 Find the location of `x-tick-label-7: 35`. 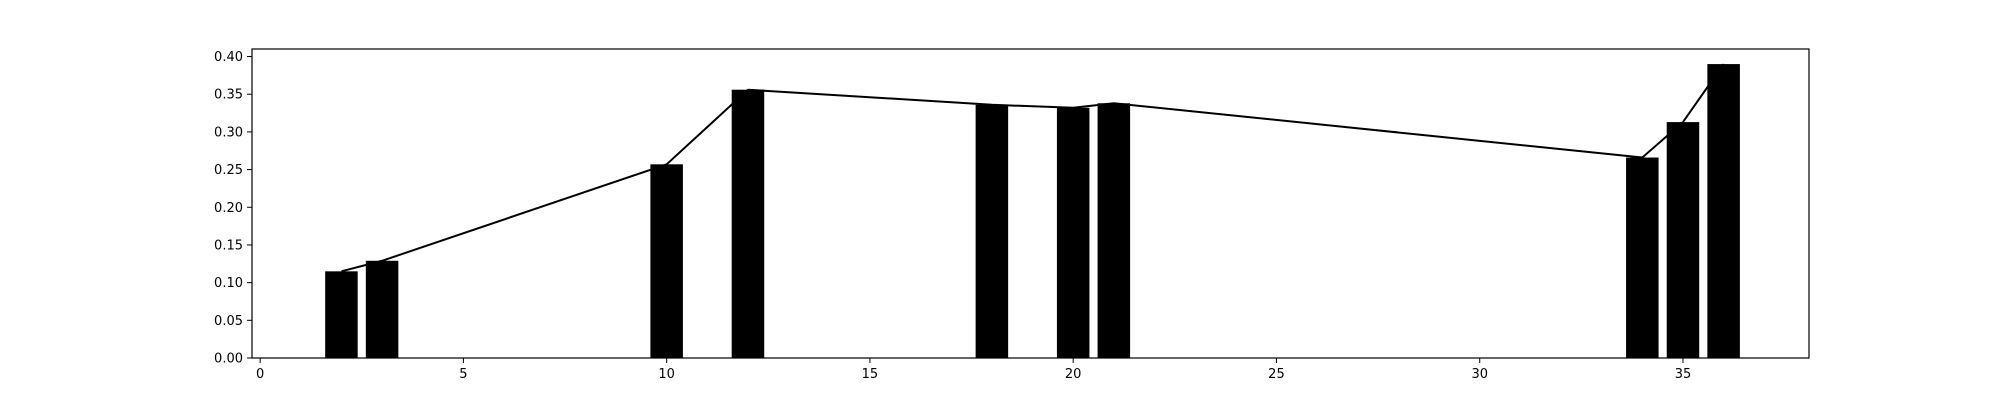

x-tick-label-7: 35 is located at coordinates (1683, 374).